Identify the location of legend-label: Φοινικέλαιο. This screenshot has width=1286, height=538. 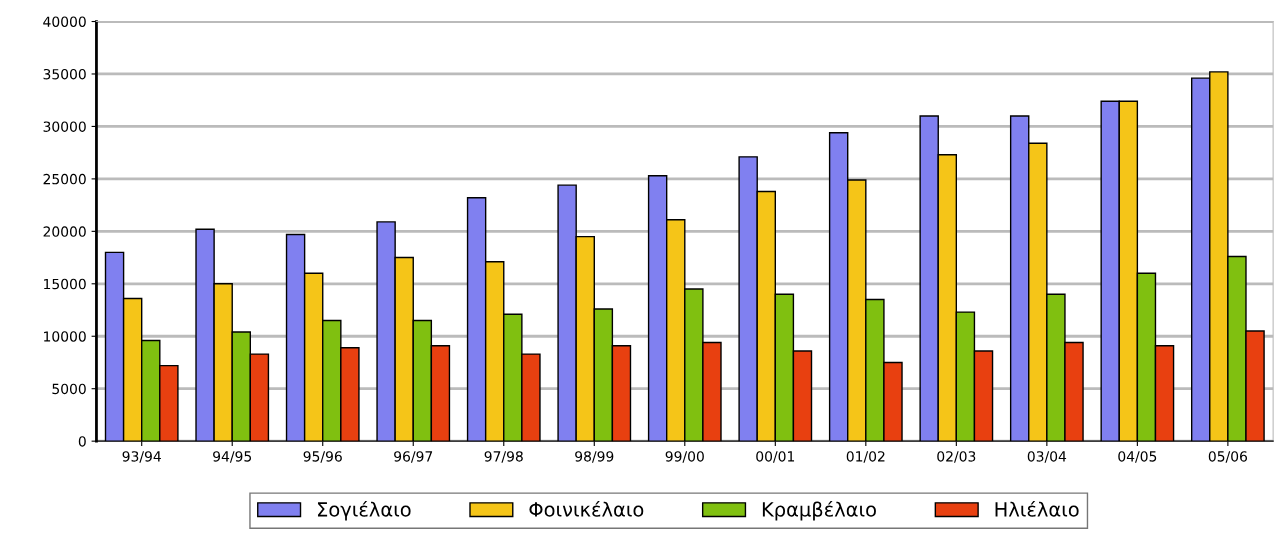
(586, 508).